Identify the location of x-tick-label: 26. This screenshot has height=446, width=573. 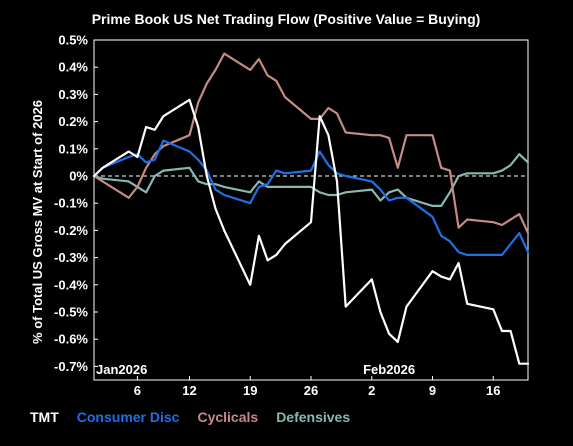
(311, 390).